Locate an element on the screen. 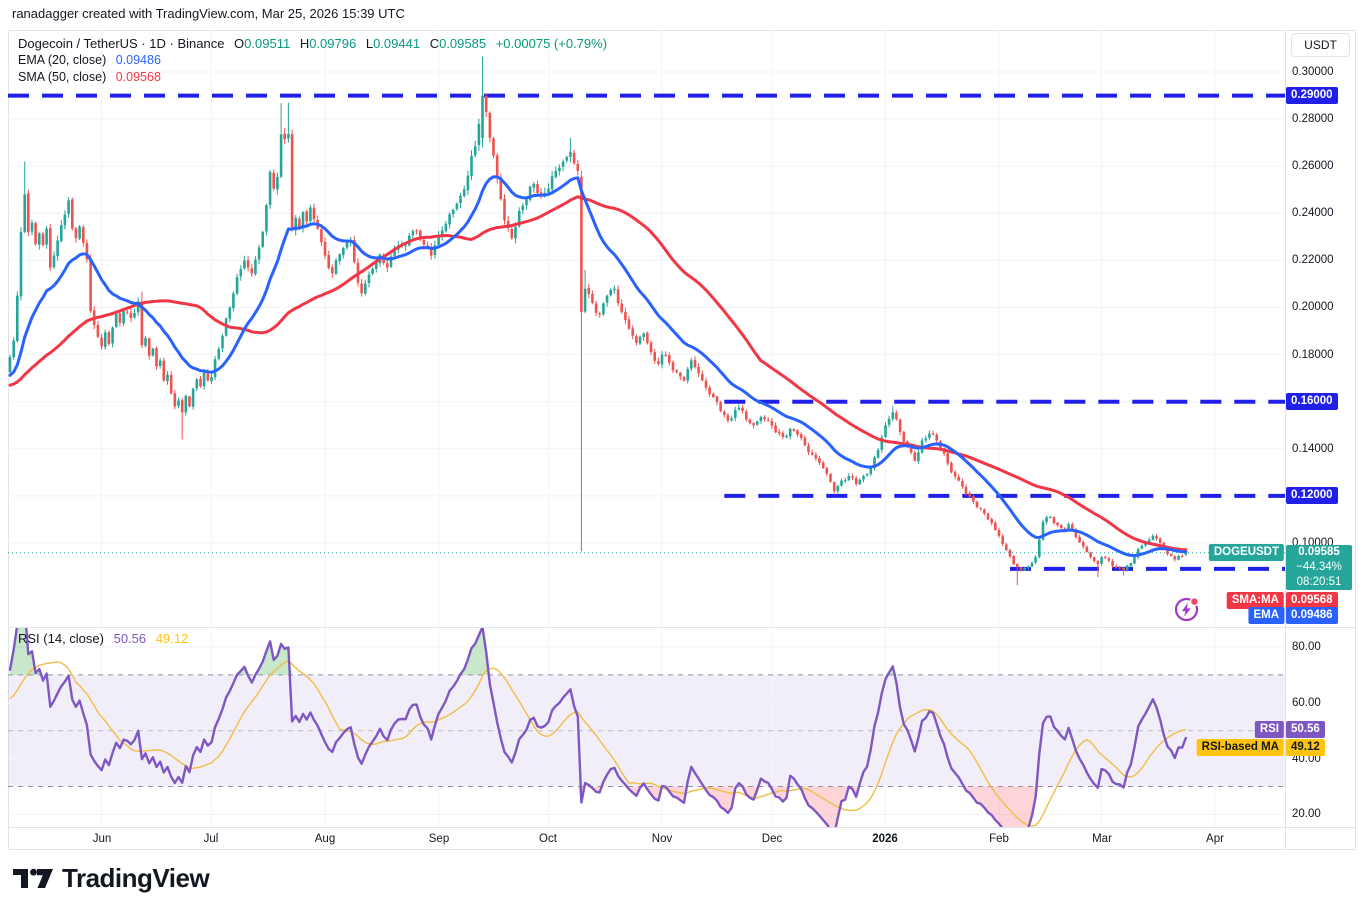  ema-legend-row: EMA (20, close) 0.09486 is located at coordinates (89, 60).